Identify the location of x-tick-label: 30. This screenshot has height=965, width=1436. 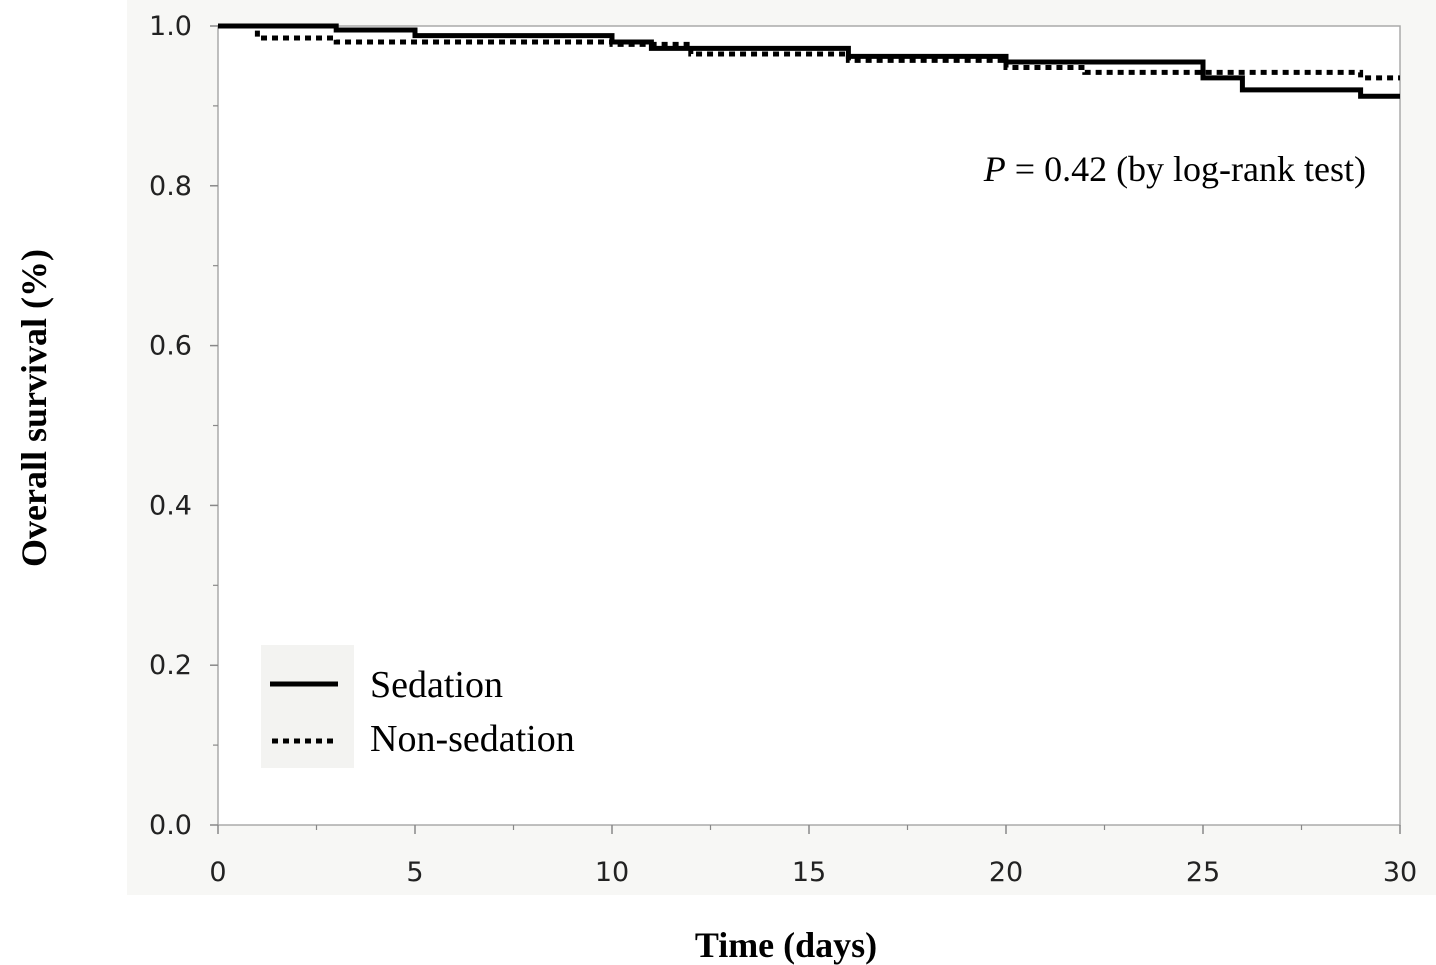
(1400, 872).